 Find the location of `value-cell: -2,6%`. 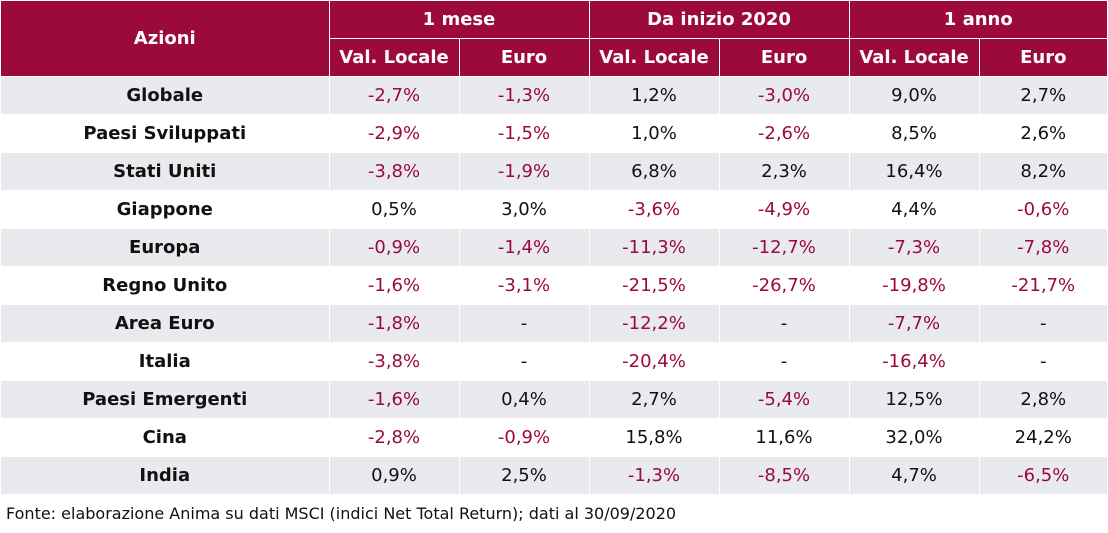

value-cell: -2,6% is located at coordinates (784, 133).